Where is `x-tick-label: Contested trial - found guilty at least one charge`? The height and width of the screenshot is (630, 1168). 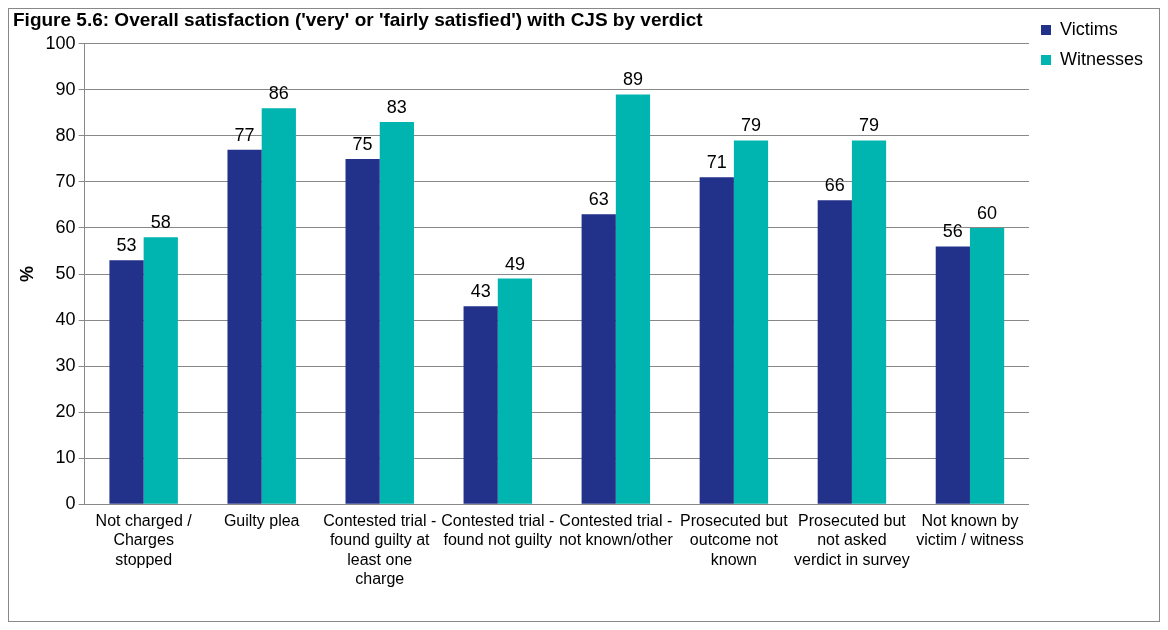 x-tick-label: Contested trial - found guilty at least one charge is located at coordinates (380, 549).